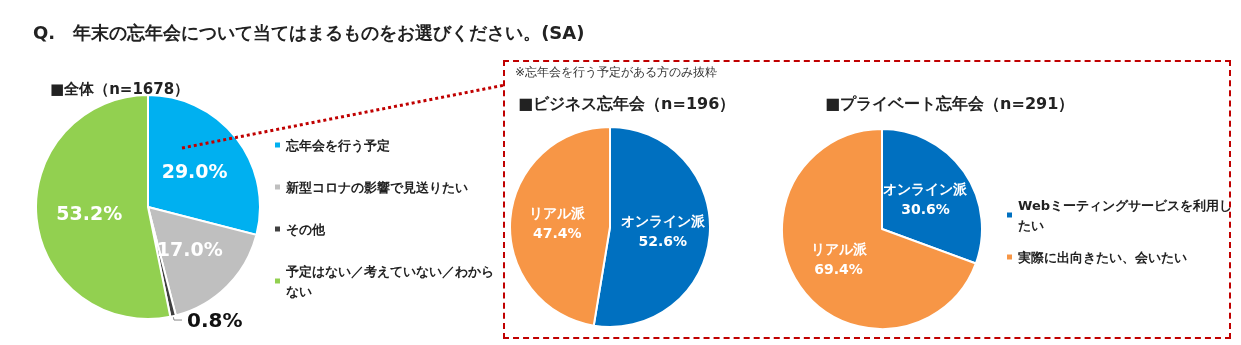 This screenshot has height=345, width=1241. What do you see at coordinates (337, 145) in the screenshot?
I see `legend-label: 忘年会を行う予定` at bounding box center [337, 145].